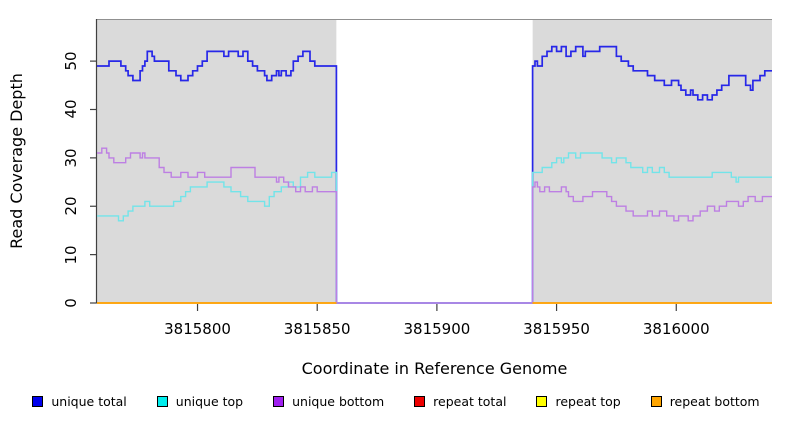 The width and height of the screenshot is (792, 432). Describe the element at coordinates (279, 401) in the screenshot. I see `unique-bottom-swatch-icon` at that location.